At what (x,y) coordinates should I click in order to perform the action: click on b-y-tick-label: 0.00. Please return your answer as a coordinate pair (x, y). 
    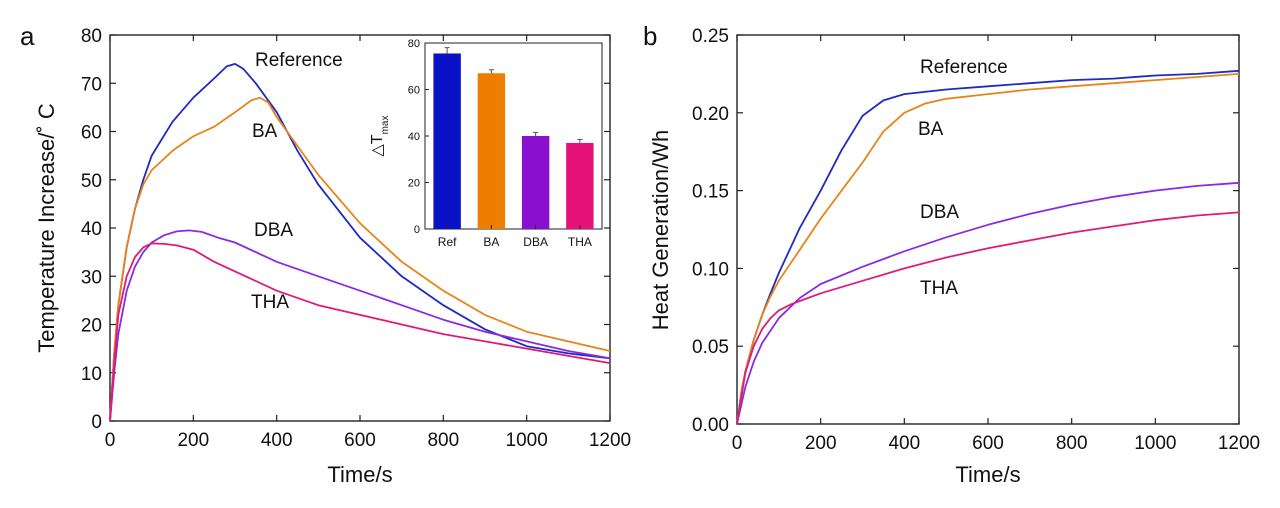
    Looking at the image, I should click on (710, 425).